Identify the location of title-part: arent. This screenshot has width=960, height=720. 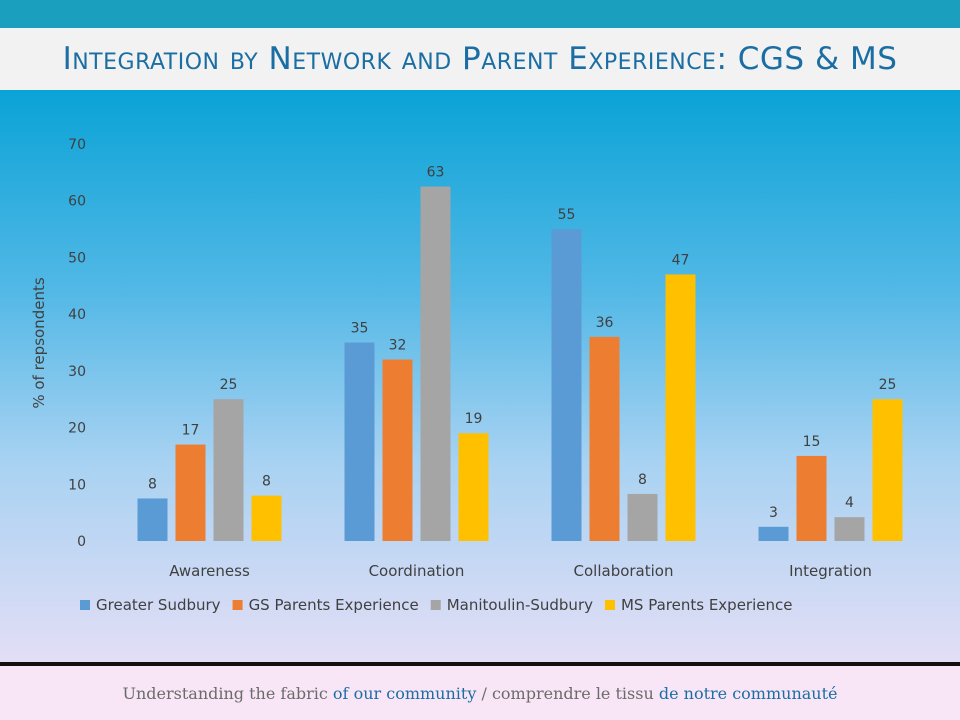
(525, 59).